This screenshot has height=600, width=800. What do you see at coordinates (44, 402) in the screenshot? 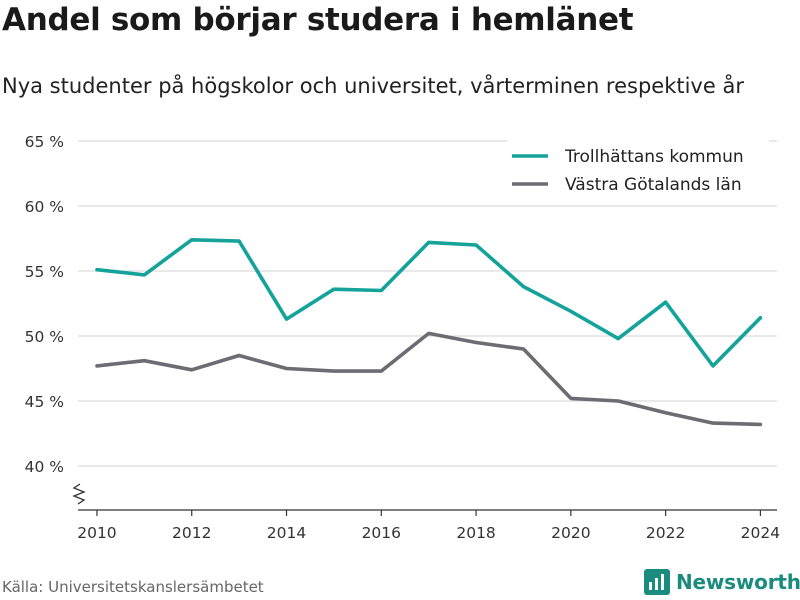
I see `y-tick-label: 45 %` at bounding box center [44, 402].